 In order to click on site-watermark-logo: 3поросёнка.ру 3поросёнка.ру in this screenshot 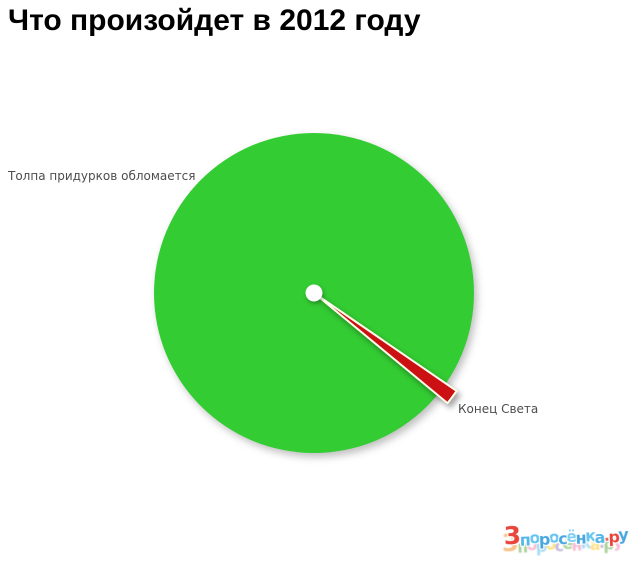, I will do `click(570, 542)`.